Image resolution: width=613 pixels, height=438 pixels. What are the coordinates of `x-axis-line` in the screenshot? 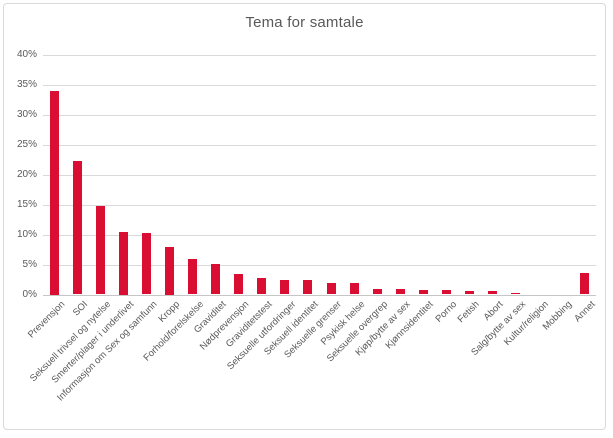 It's located at (319, 295).